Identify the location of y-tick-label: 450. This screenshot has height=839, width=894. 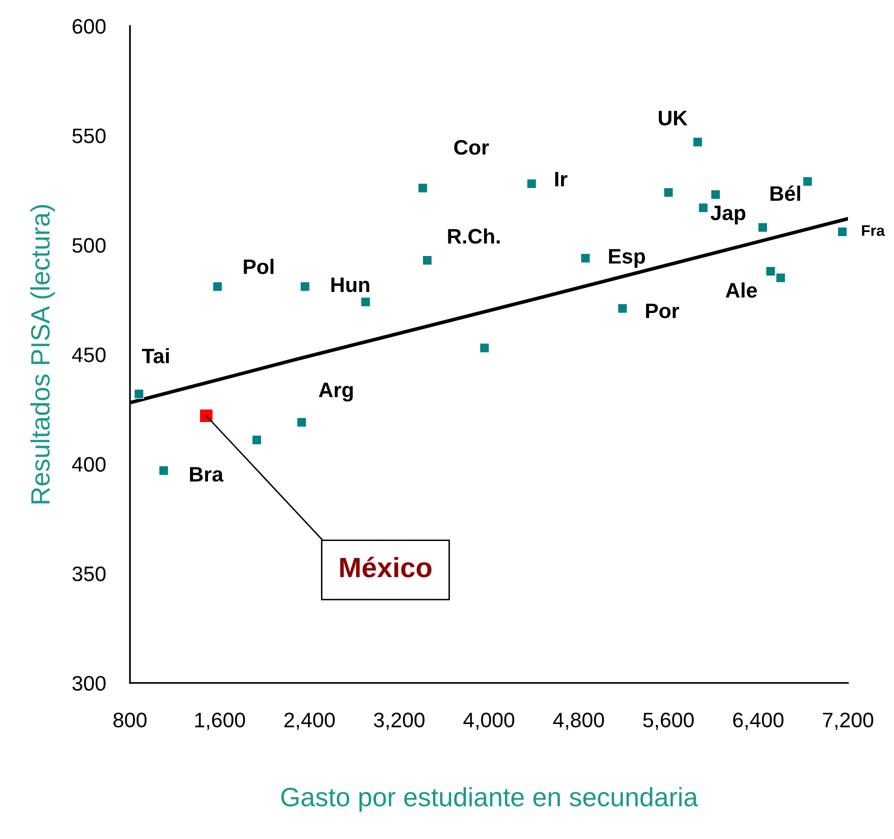
(89, 354).